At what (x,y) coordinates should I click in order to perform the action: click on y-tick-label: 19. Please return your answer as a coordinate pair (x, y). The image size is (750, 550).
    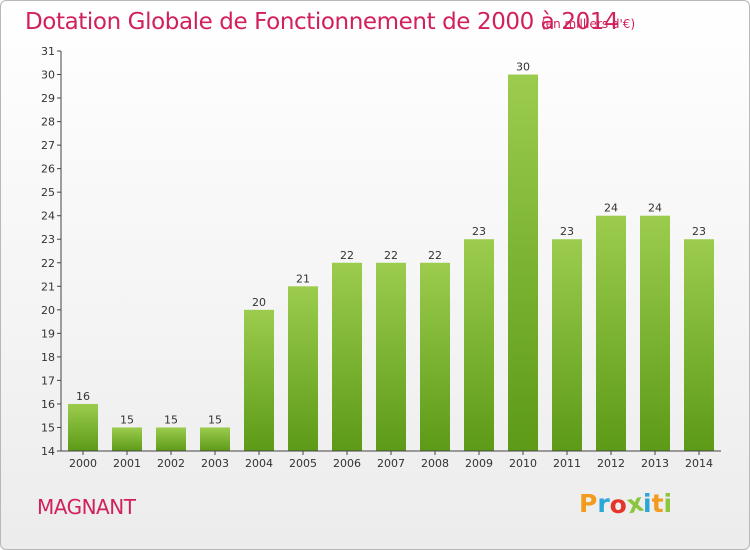
    Looking at the image, I should click on (48, 333).